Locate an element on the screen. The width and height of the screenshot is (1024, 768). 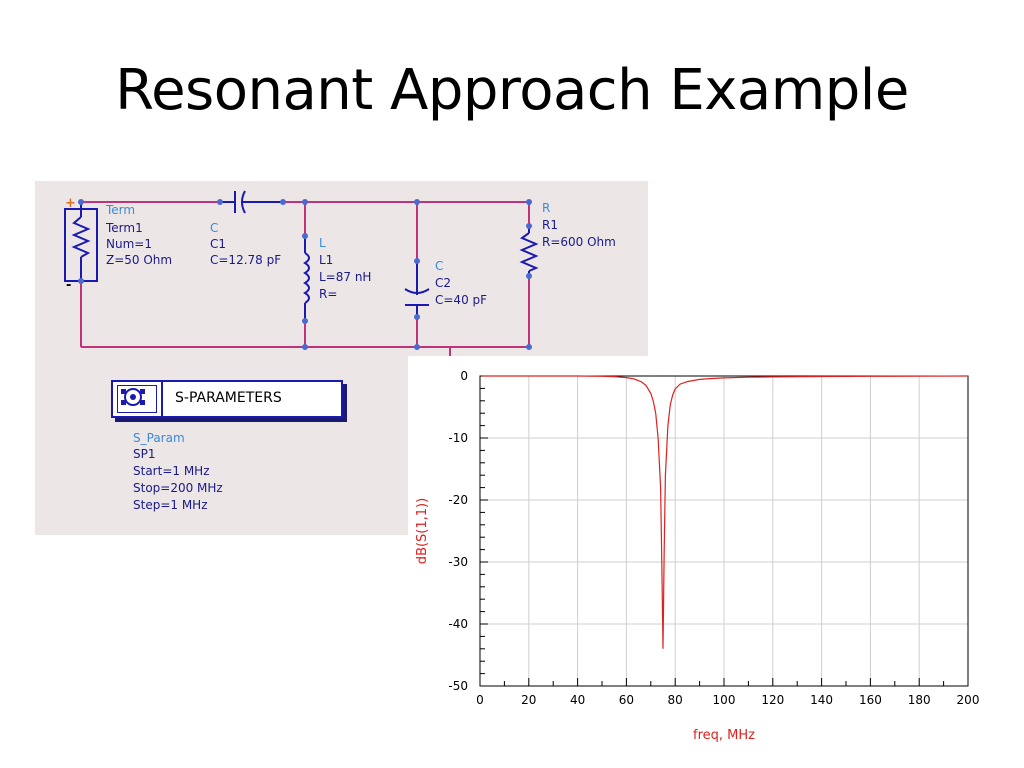
x-tick-label: 0 is located at coordinates (480, 700).